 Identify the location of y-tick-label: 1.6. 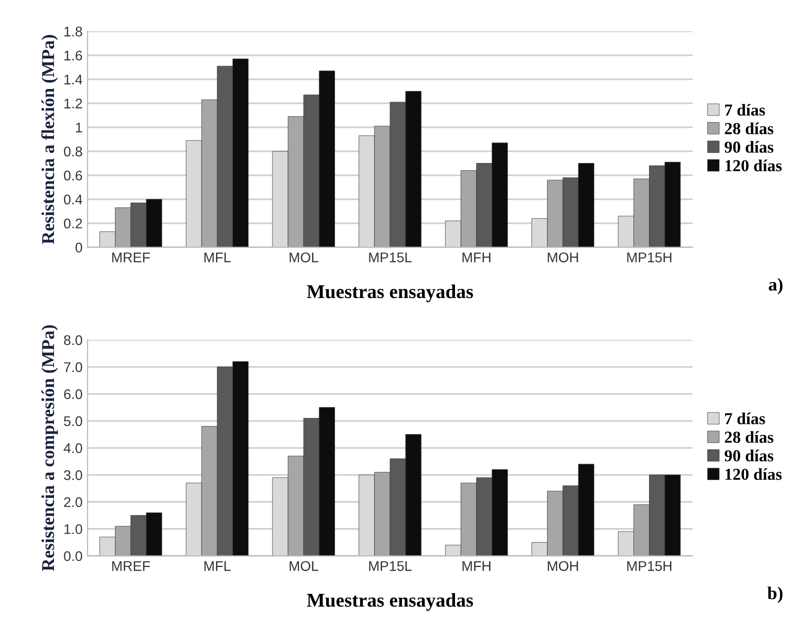
(73, 55).